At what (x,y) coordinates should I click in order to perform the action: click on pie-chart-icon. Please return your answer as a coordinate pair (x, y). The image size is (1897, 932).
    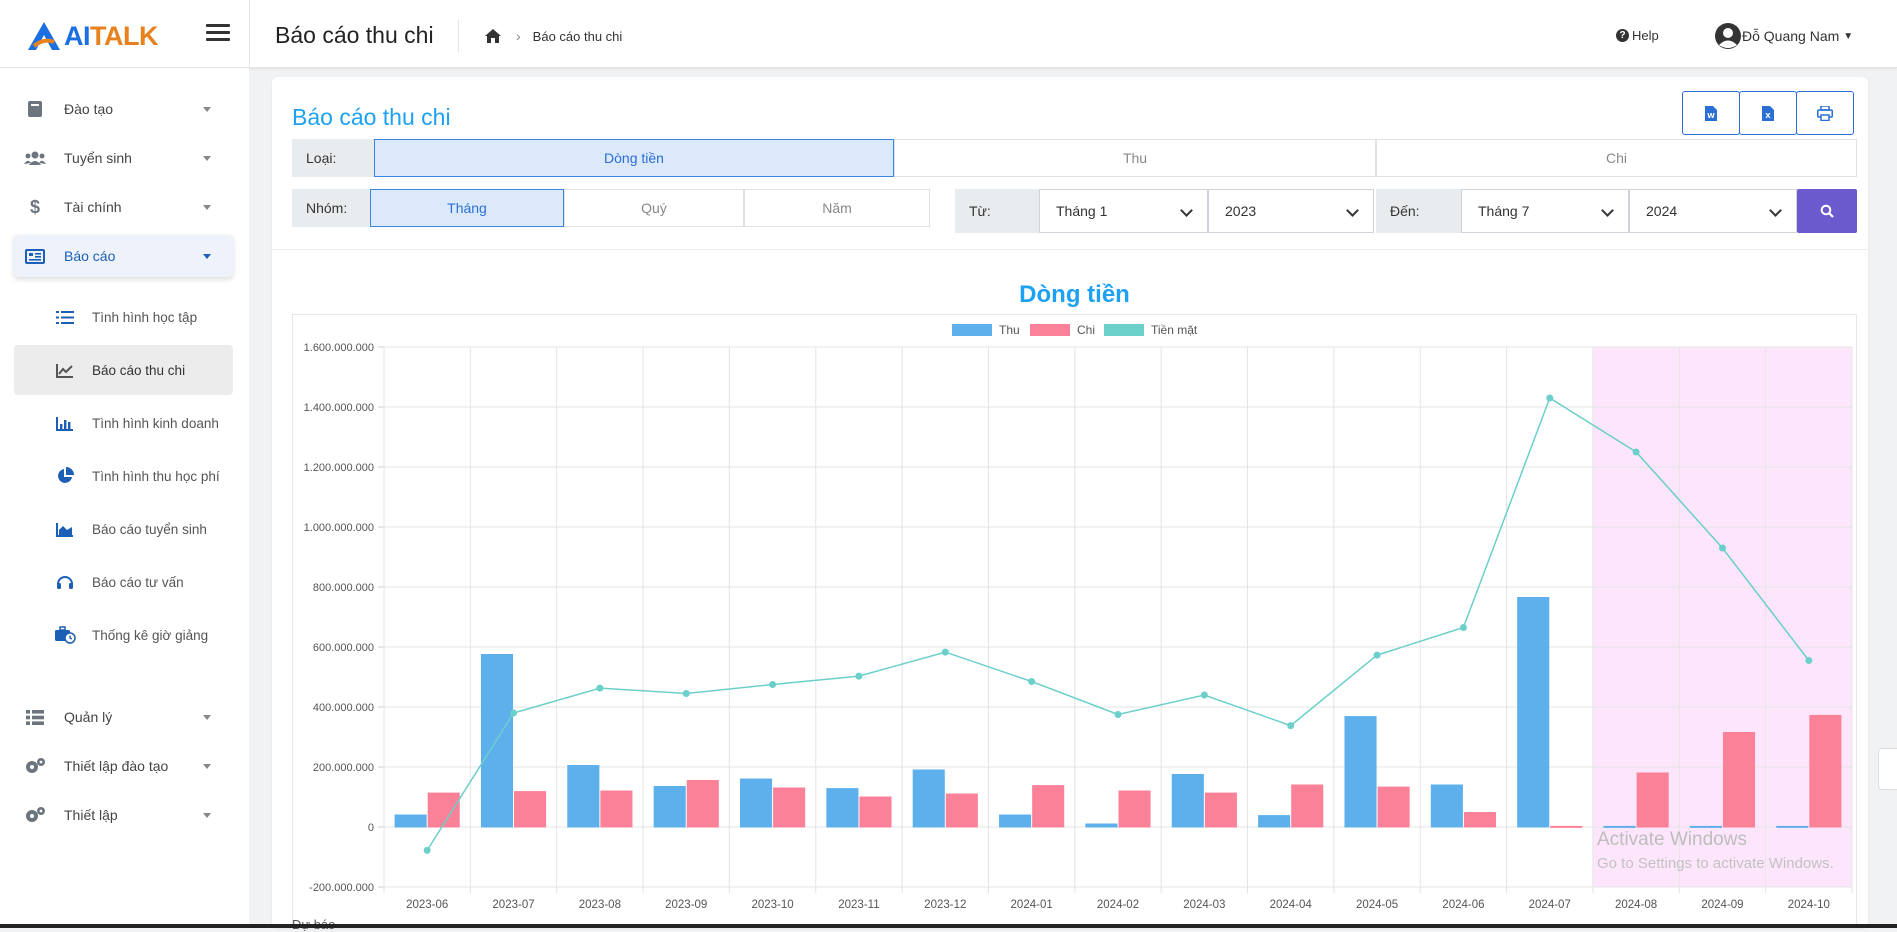
    Looking at the image, I should click on (65, 476).